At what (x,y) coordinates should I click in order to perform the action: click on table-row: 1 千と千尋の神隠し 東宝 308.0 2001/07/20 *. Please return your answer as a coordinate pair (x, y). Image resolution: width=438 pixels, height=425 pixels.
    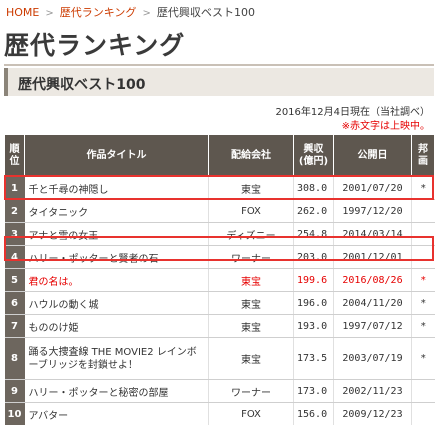
    Looking at the image, I should click on (219, 188).